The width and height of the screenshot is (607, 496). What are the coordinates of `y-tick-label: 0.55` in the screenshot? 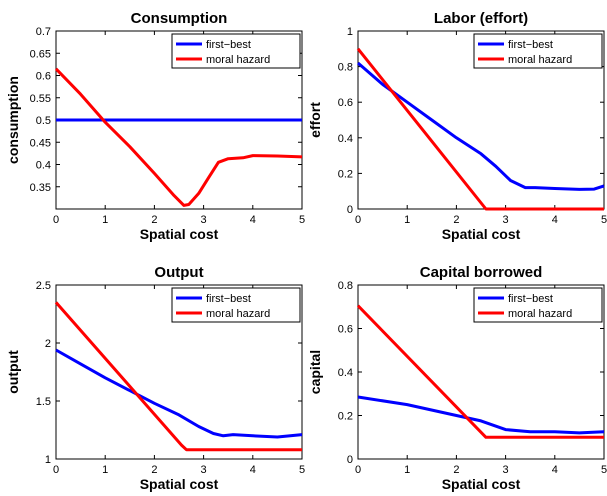 It's located at (40, 99).